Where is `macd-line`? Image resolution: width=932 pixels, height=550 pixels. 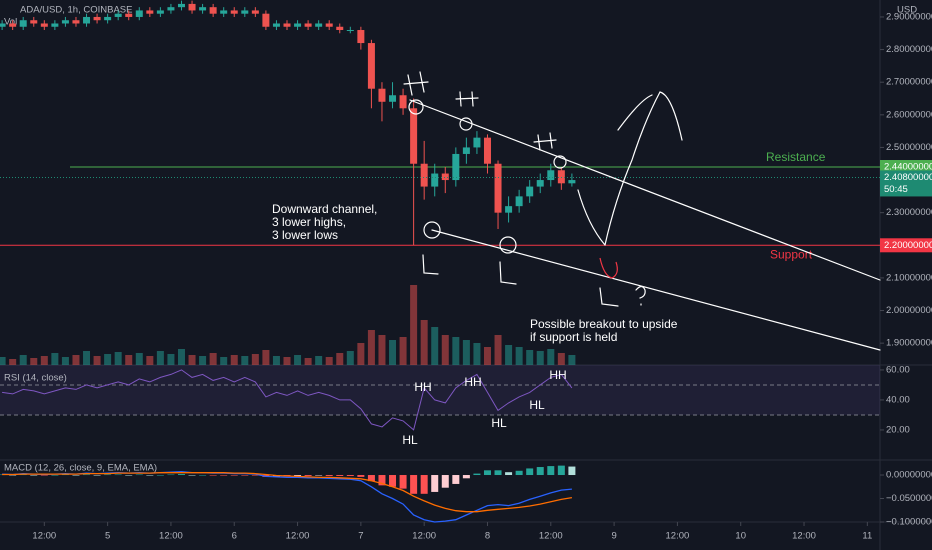
macd-line is located at coordinates (287, 497).